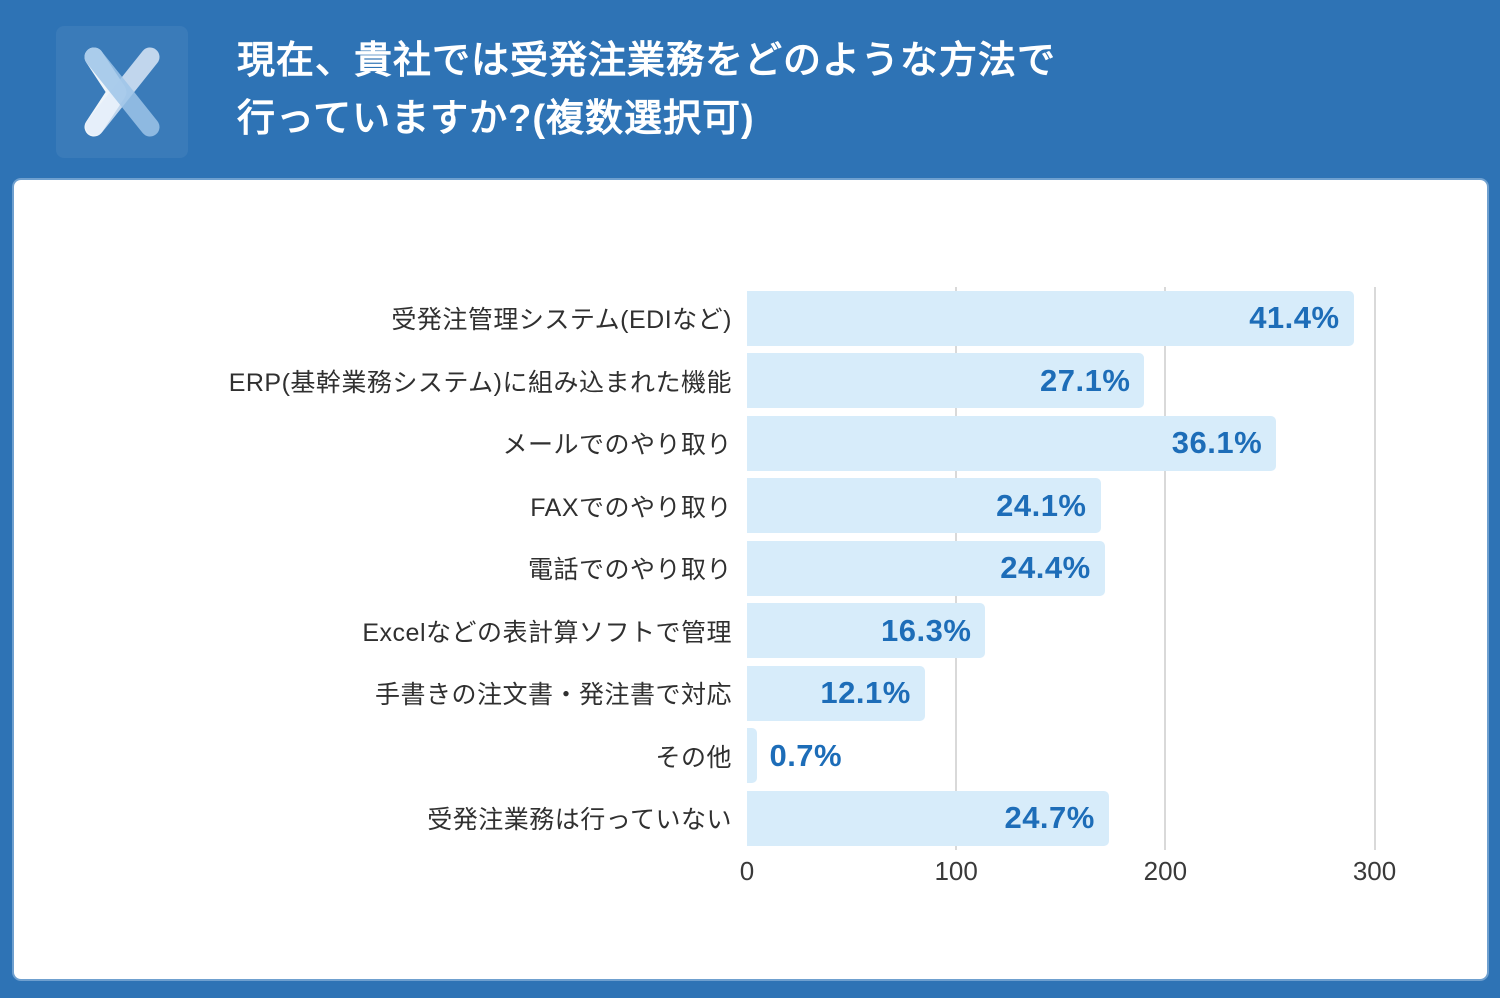  What do you see at coordinates (1085, 380) in the screenshot?
I see `value-label: 27.1%` at bounding box center [1085, 380].